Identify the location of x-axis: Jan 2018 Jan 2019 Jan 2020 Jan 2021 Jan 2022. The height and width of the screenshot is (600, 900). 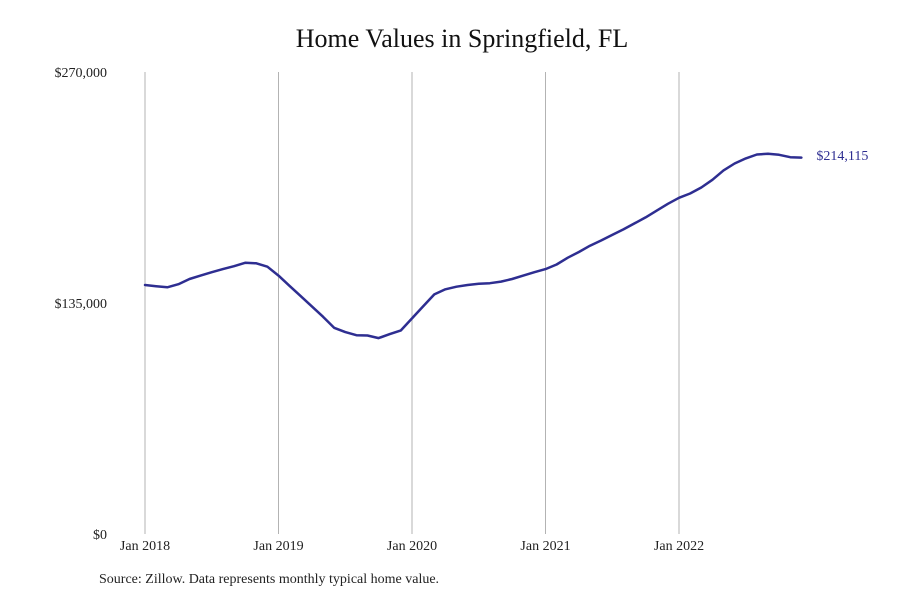
(412, 546).